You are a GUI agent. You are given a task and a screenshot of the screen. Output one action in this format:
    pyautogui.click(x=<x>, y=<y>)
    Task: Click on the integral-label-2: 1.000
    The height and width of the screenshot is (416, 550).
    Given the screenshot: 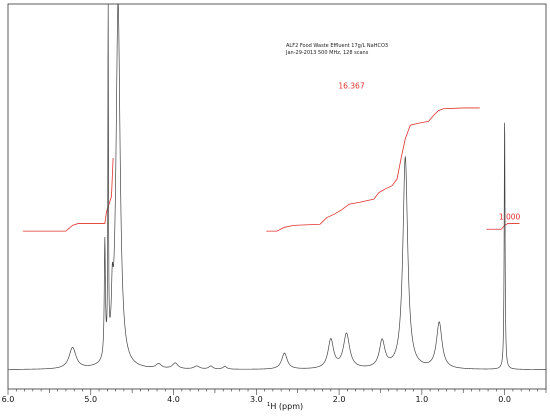 What is the action you would take?
    pyautogui.click(x=510, y=217)
    